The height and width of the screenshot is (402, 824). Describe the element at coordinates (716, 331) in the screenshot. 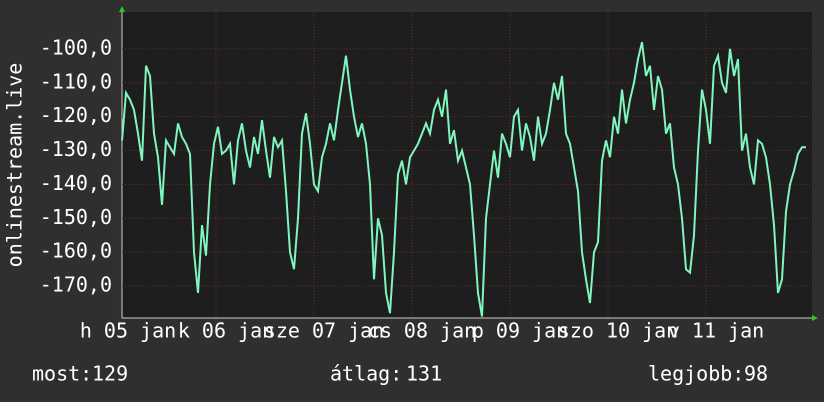

I see `x-tick-label: v 11 jan` at that location.